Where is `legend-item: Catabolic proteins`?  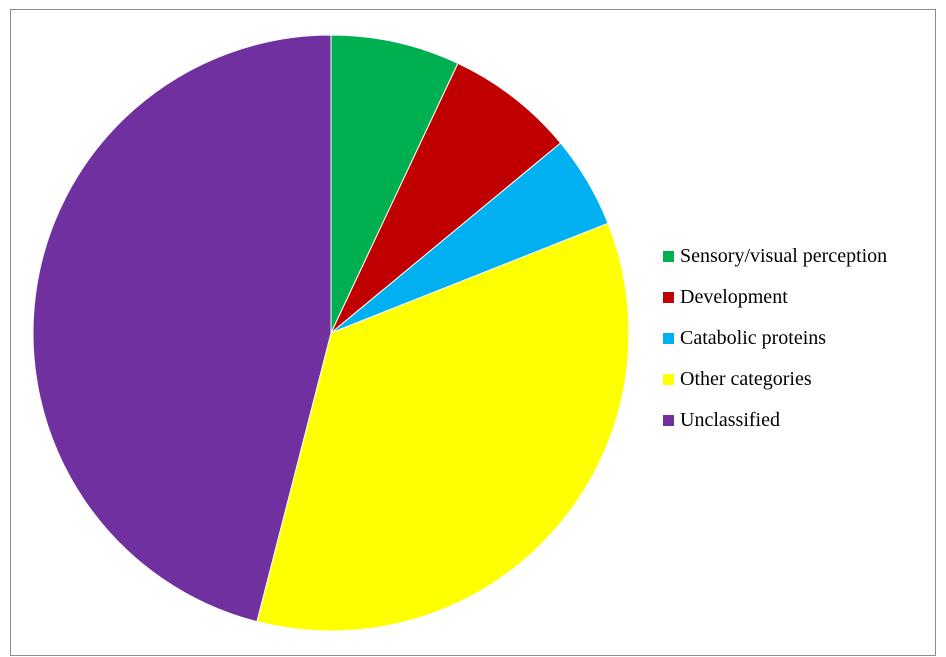
legend-item: Catabolic proteins is located at coordinates (775, 338).